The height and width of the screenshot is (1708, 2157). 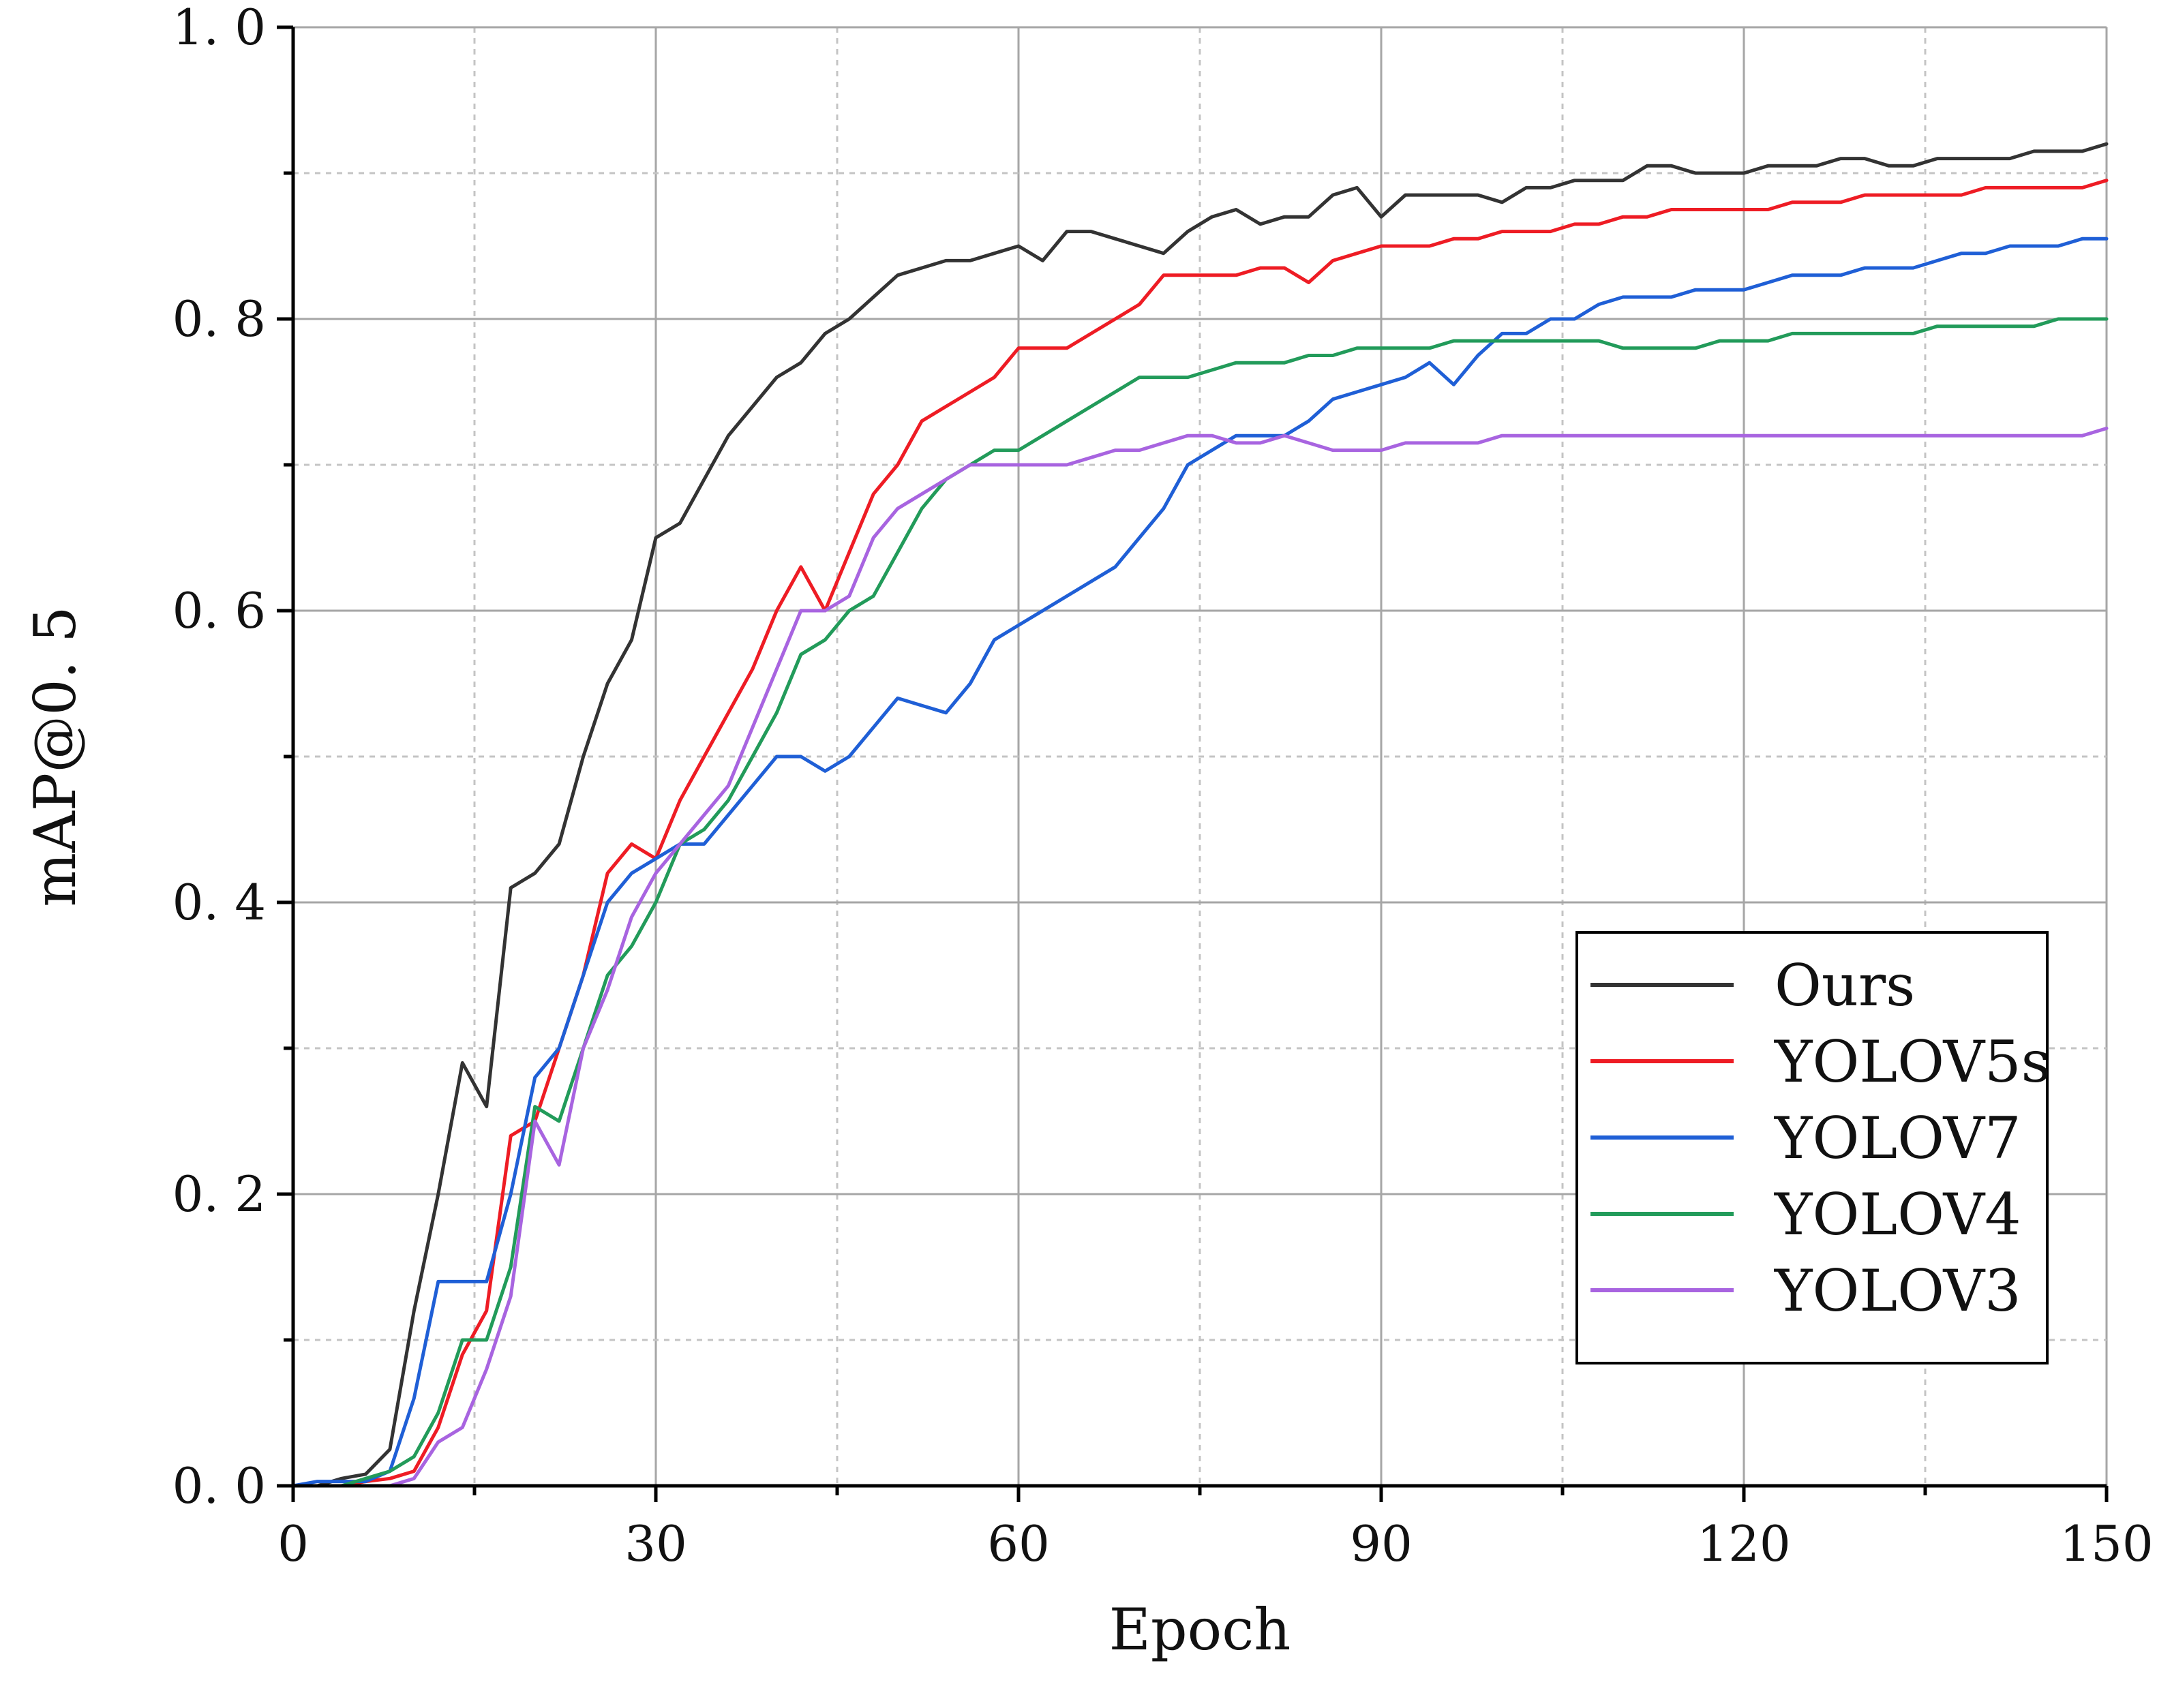 I want to click on legend-label-yolov5s: YOLOV5s, so click(x=1912, y=1061).